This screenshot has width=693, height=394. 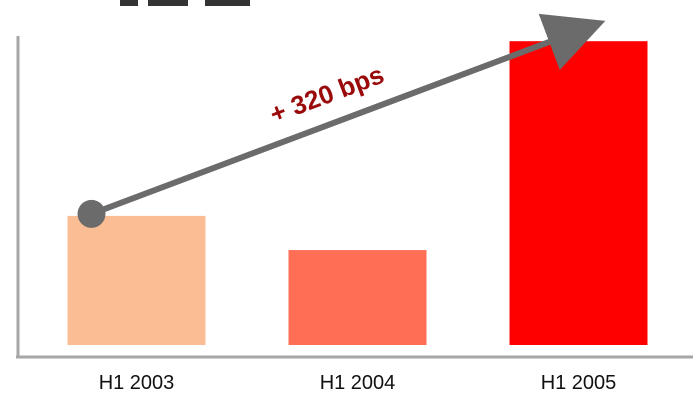 I want to click on x-tick-label: H1 2003, so click(x=137, y=383).